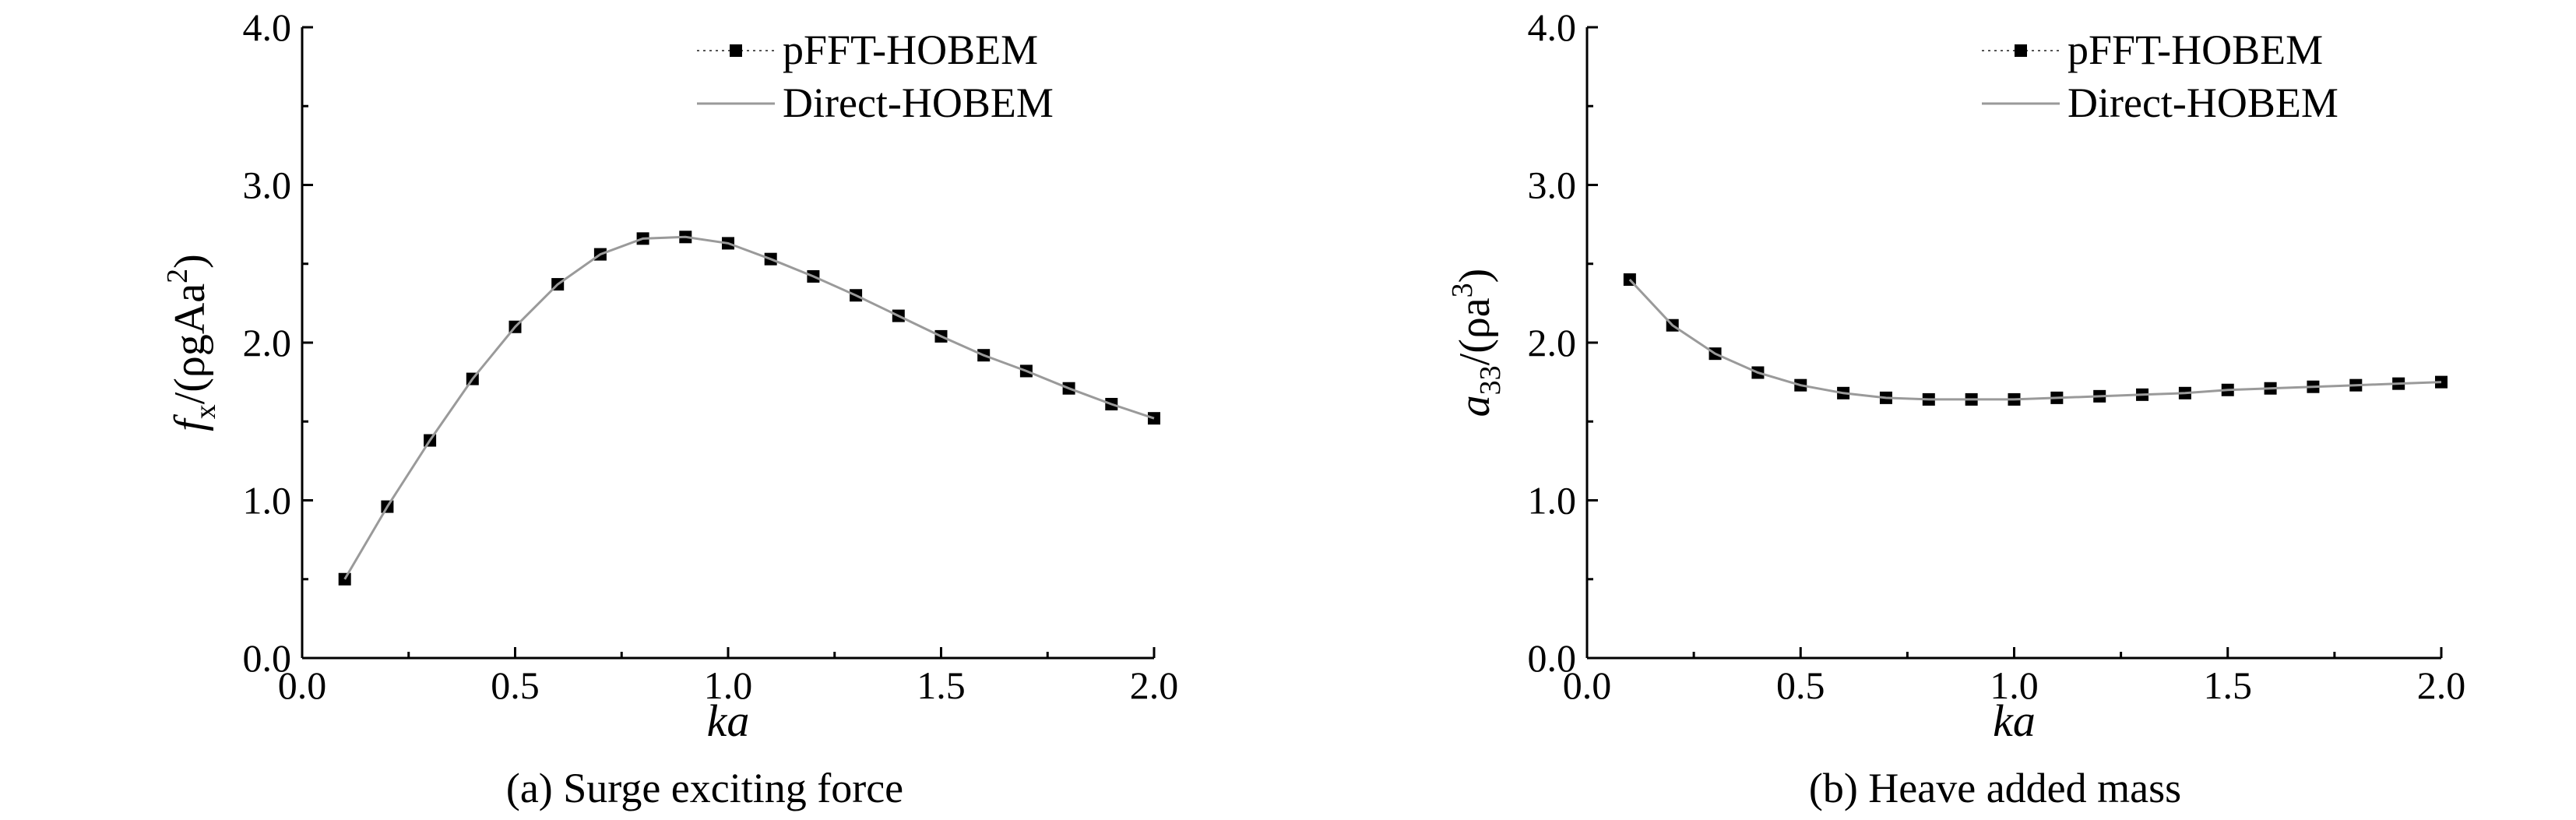 Image resolution: width=2576 pixels, height=820 pixels. I want to click on y-label-sym: a, so click(1475, 406).